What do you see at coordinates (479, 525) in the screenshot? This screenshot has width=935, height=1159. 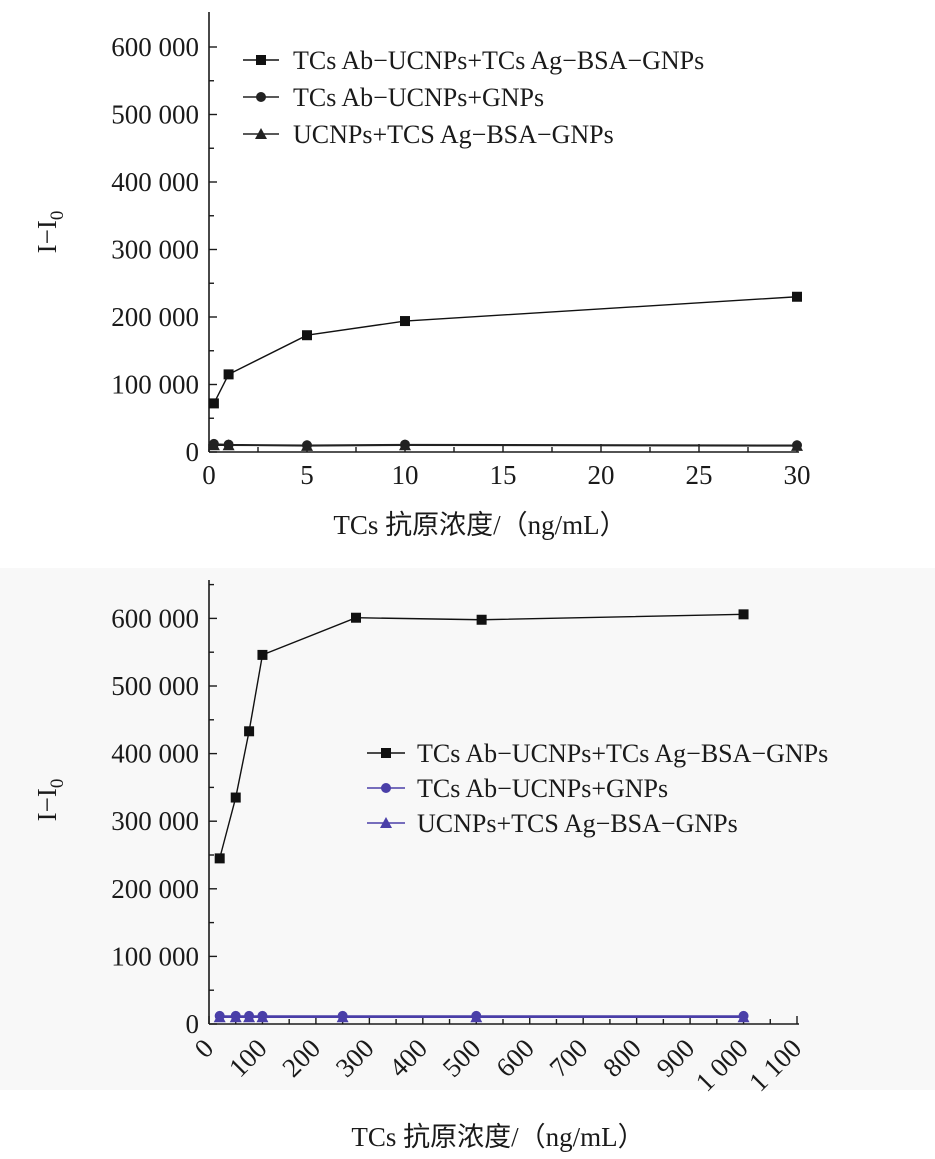 I see `chart1-x-axis-title: TCs 抗原浓度/（ng/mL）` at bounding box center [479, 525].